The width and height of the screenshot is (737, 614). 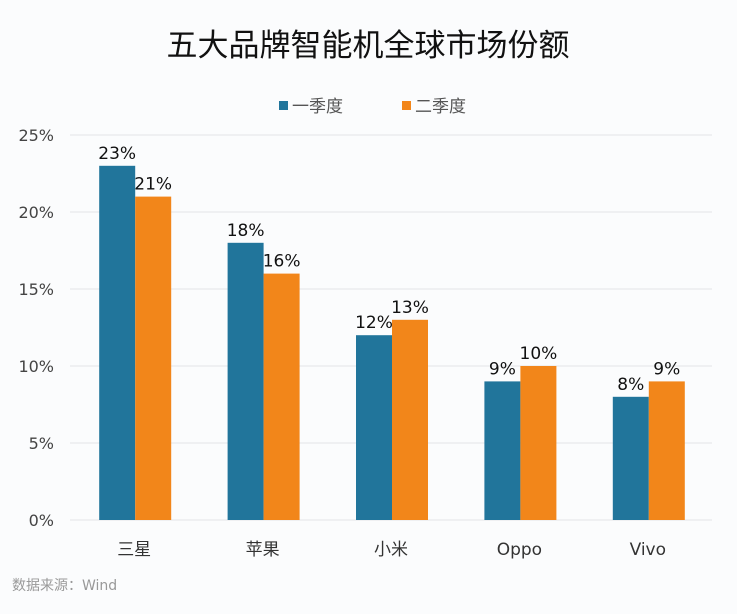 I want to click on data-label: 18%, so click(x=246, y=231).